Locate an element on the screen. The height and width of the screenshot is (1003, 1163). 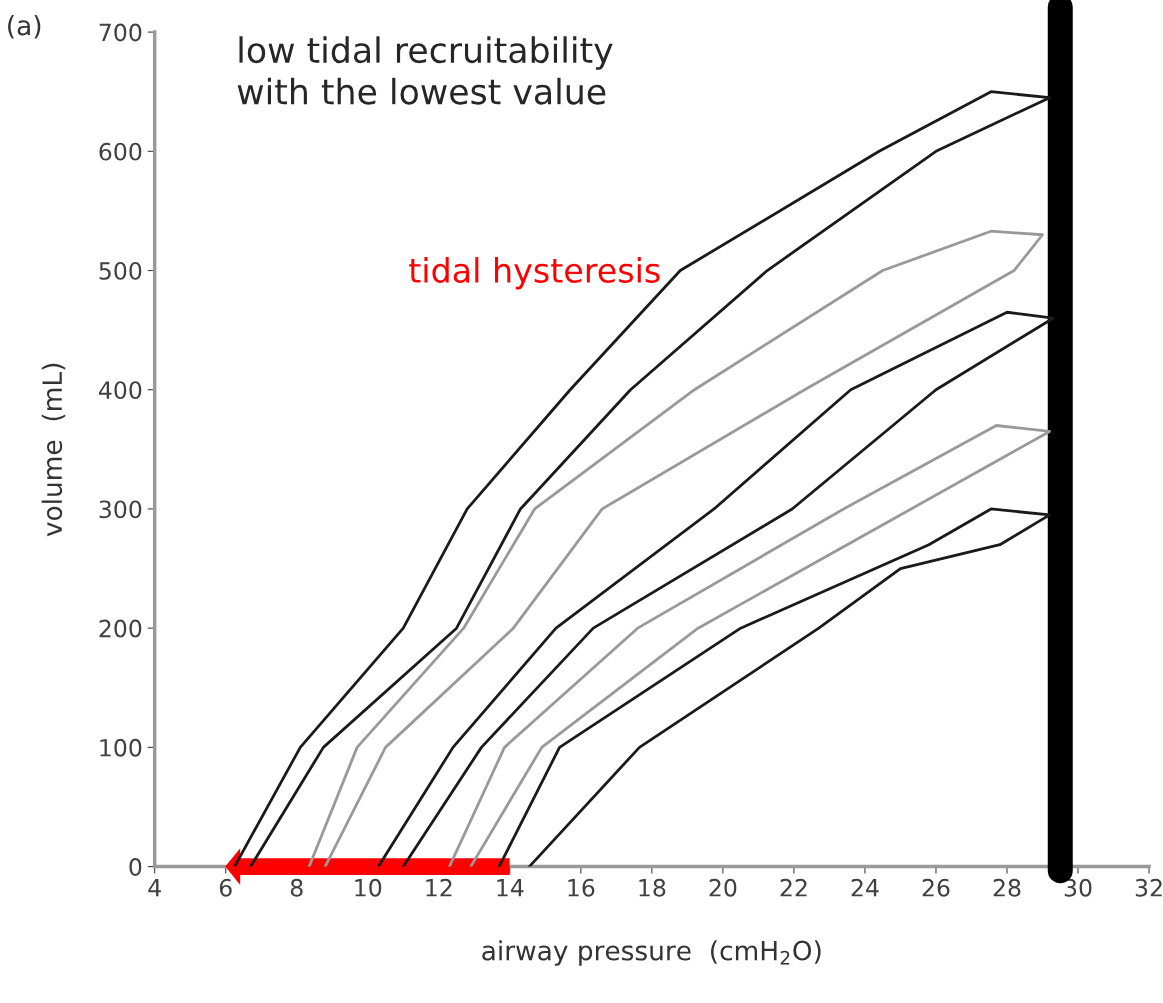
y-tick-label: 600 is located at coordinates (120, 151).